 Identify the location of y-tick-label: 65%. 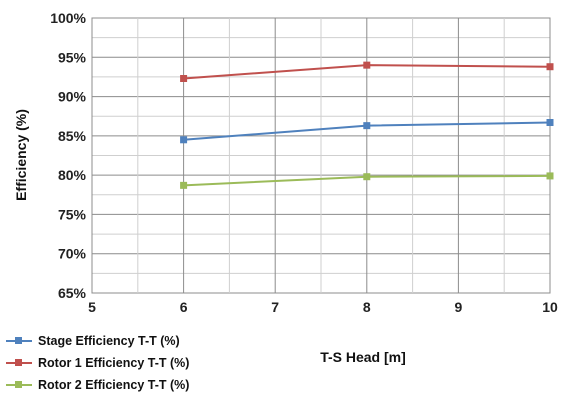
(72, 293).